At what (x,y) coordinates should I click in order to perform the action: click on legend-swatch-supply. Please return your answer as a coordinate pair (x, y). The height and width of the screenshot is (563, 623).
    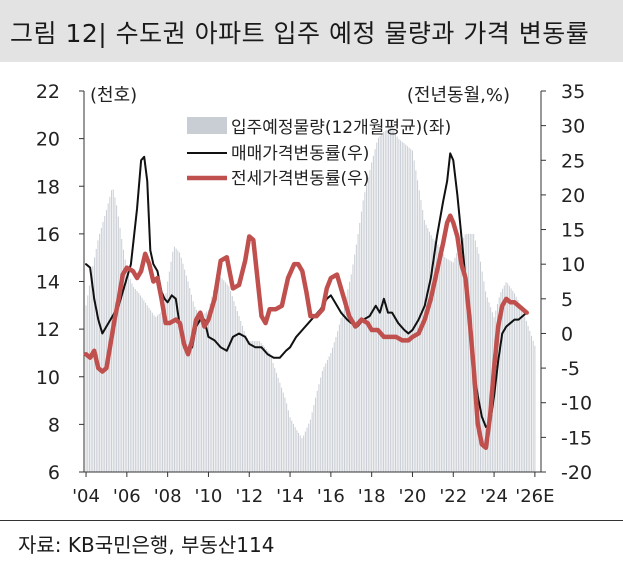
    Looking at the image, I should click on (207, 125).